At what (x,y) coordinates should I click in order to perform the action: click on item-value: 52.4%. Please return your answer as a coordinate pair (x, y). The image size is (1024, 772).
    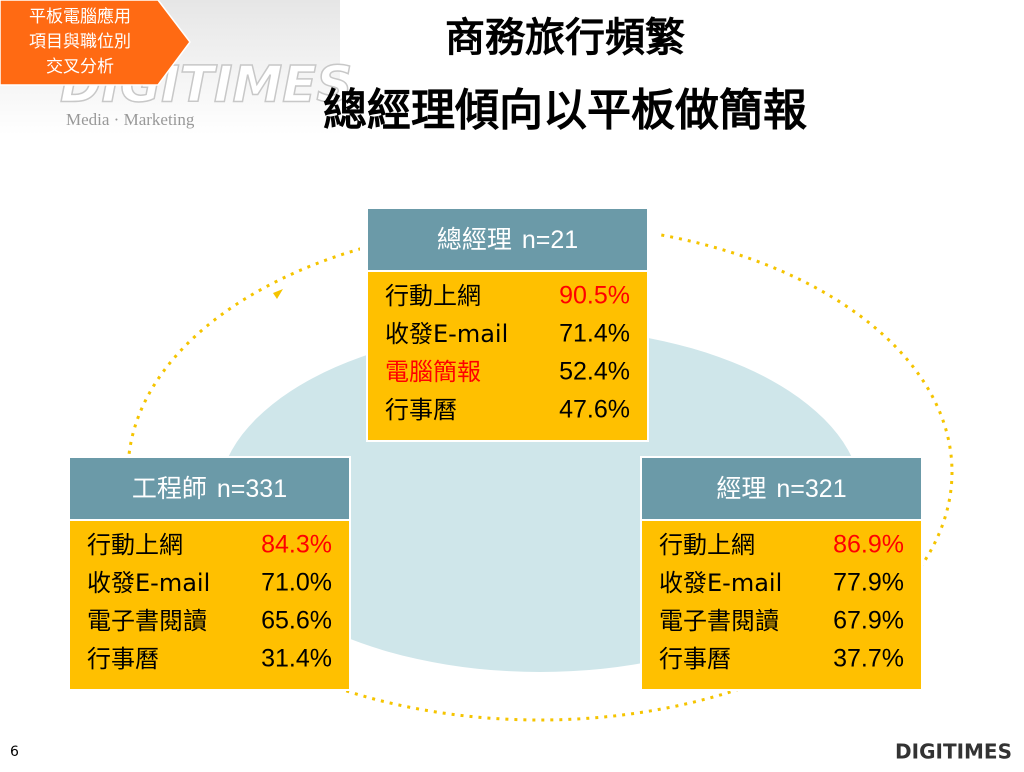
    Looking at the image, I should click on (594, 372).